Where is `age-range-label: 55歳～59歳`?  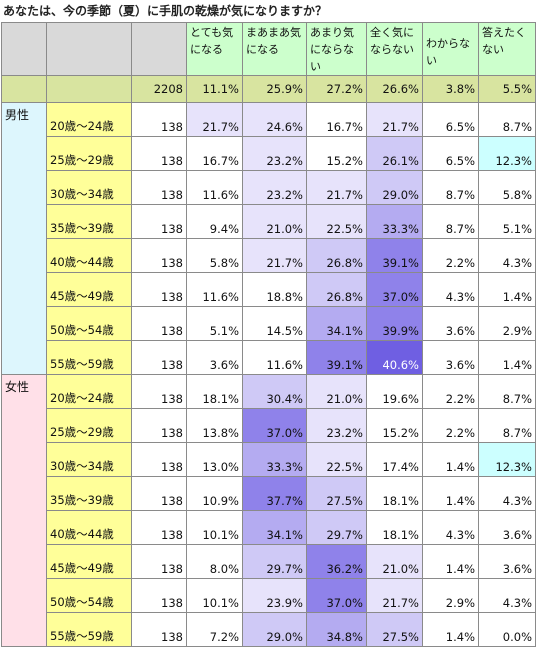
age-range-label: 55歳～59歳 is located at coordinates (89, 629).